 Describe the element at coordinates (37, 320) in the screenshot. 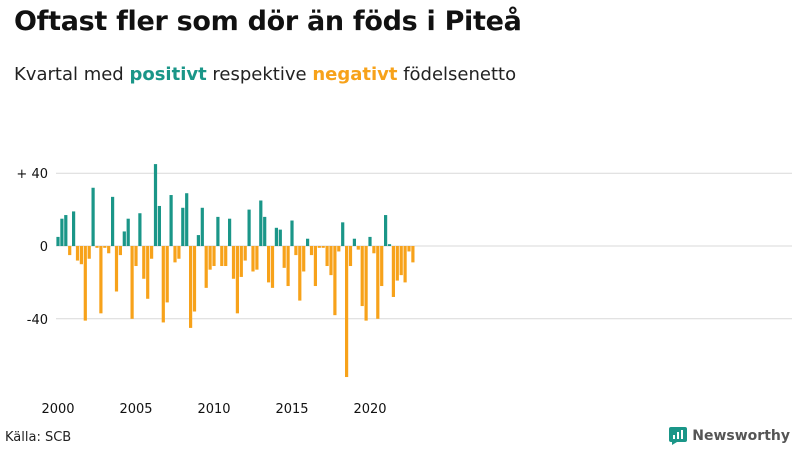

I see `y-tick-label: -40` at that location.